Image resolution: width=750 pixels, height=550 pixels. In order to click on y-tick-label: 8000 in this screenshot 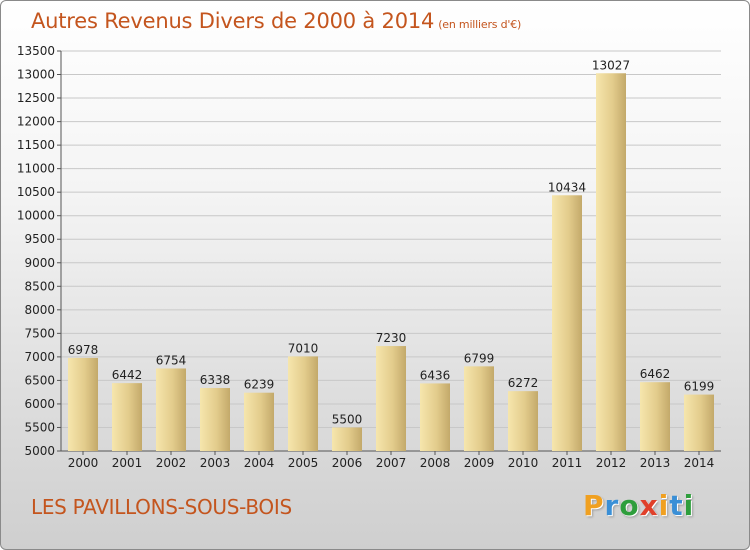, I will do `click(39, 310)`.